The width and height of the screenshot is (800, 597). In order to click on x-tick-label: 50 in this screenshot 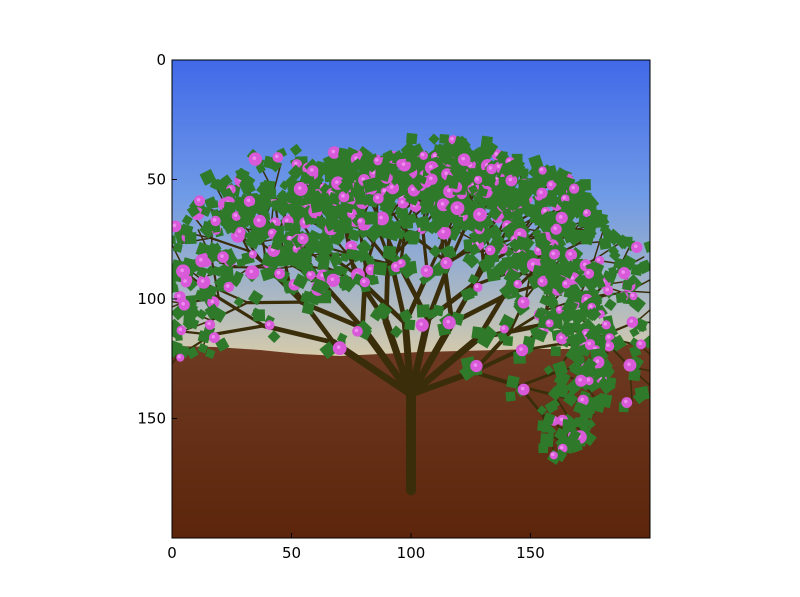, I will do `click(291, 553)`.